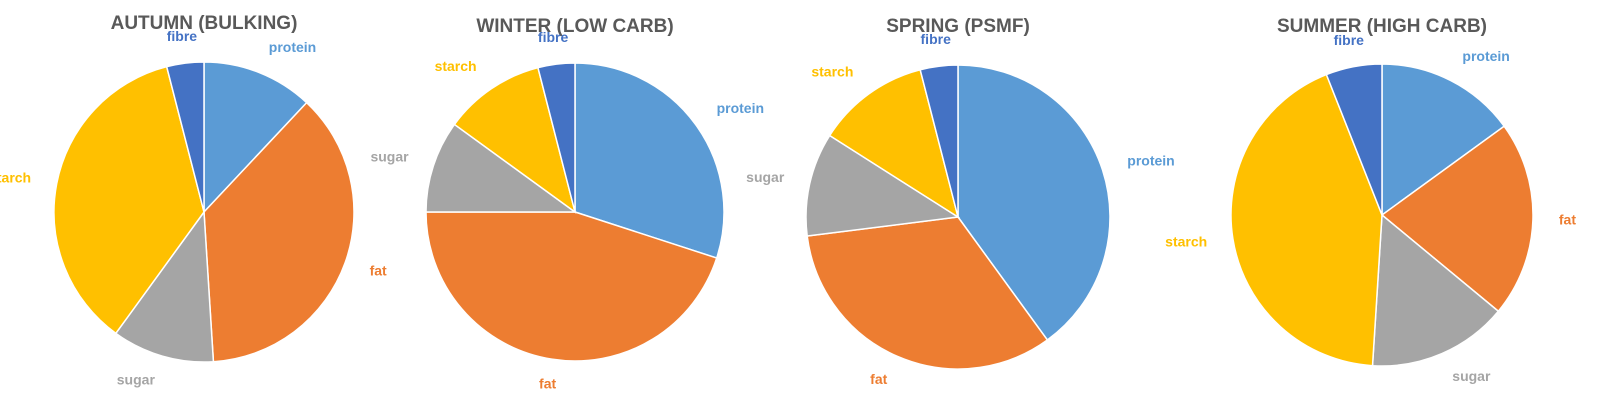 This screenshot has height=407, width=1600. I want to click on chart-title: SPRING (PSMF), so click(958, 26).